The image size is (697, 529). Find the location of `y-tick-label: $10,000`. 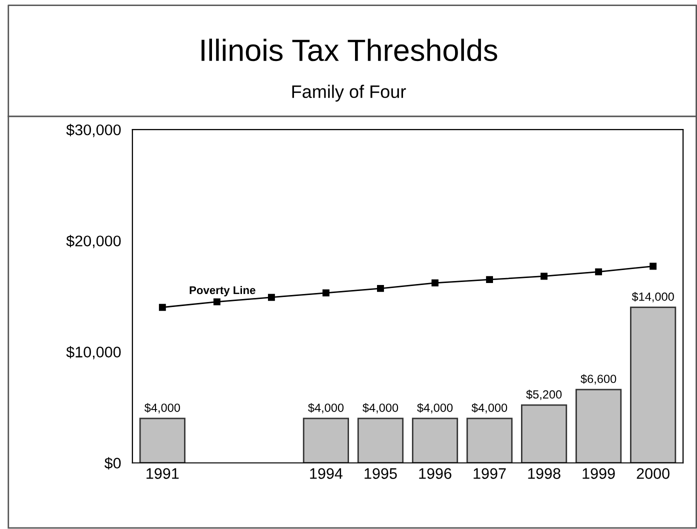

y-tick-label: $10,000 is located at coordinates (93, 353).